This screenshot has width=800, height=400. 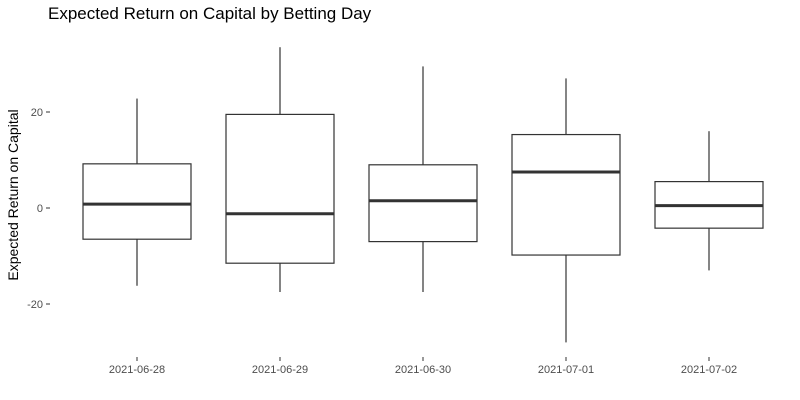 I want to click on y-tick-label: 0, so click(x=40, y=209).